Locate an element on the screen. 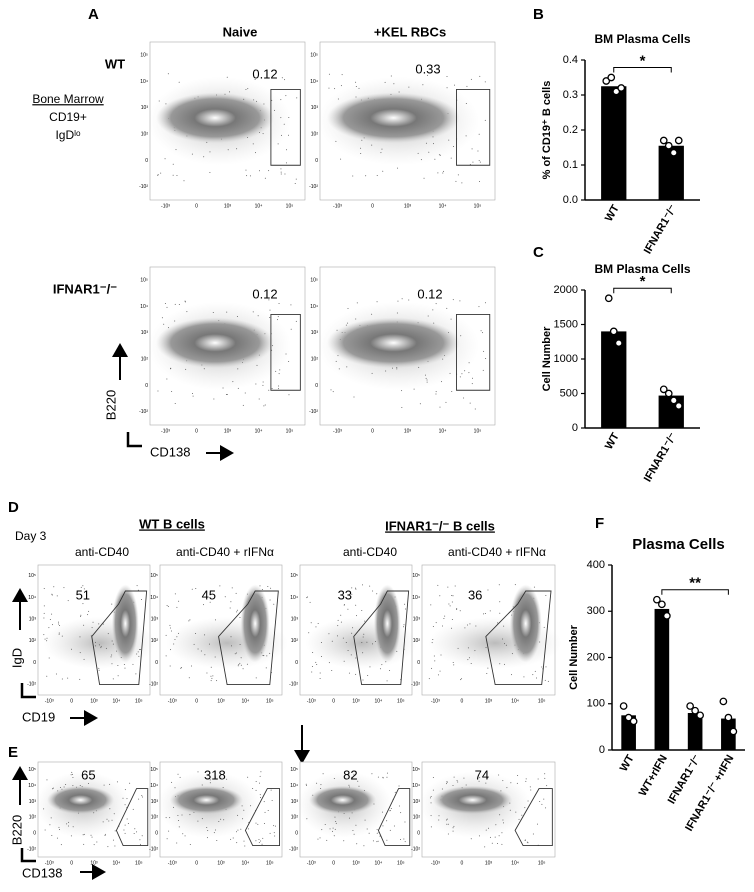 The height and width of the screenshot is (892, 754). gate is located at coordinates (119, 638).